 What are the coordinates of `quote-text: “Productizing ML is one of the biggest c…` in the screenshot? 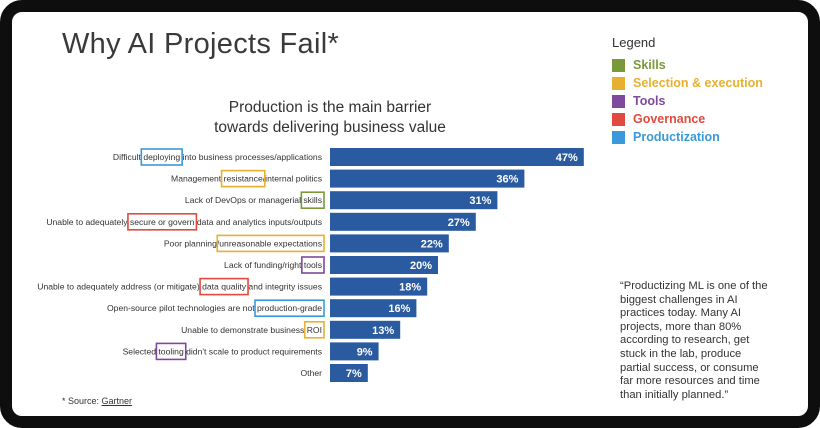 It's located at (694, 340).